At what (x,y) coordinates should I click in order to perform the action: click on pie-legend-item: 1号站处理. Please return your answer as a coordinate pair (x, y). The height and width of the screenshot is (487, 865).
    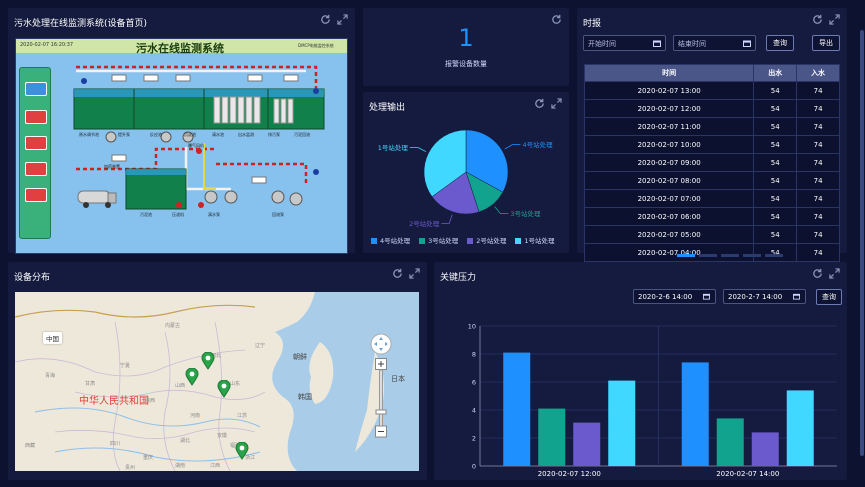
    Looking at the image, I should click on (535, 240).